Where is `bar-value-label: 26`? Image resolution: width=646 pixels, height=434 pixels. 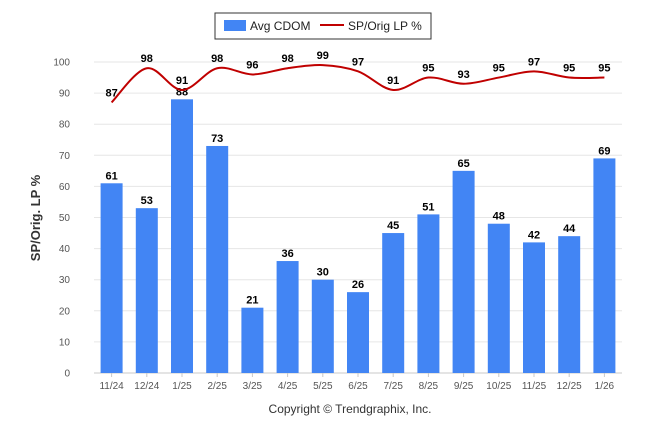 bar-value-label: 26 is located at coordinates (358, 285).